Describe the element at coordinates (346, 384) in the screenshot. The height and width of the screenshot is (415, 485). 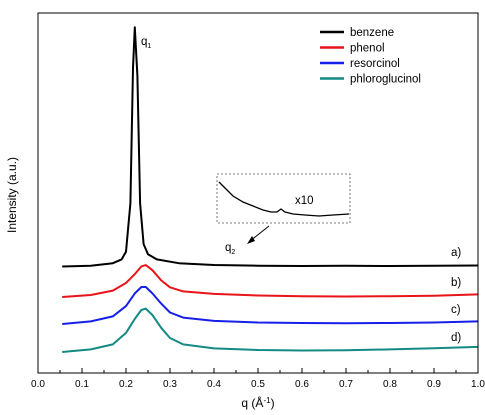
I see `x-tick-label: 0.7` at that location.